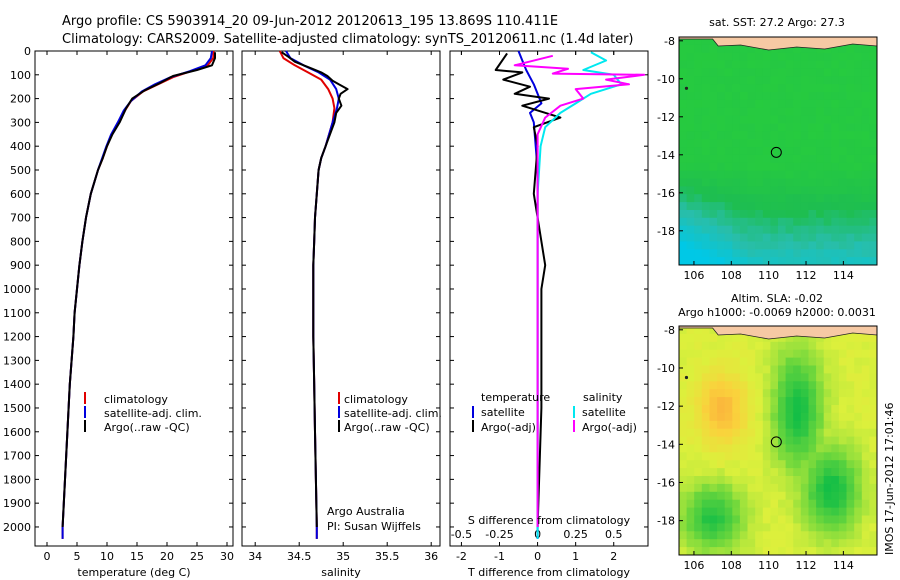 This screenshot has width=900, height=580. What do you see at coordinates (255, 556) in the screenshot?
I see `x-tick-label: 34` at bounding box center [255, 556].